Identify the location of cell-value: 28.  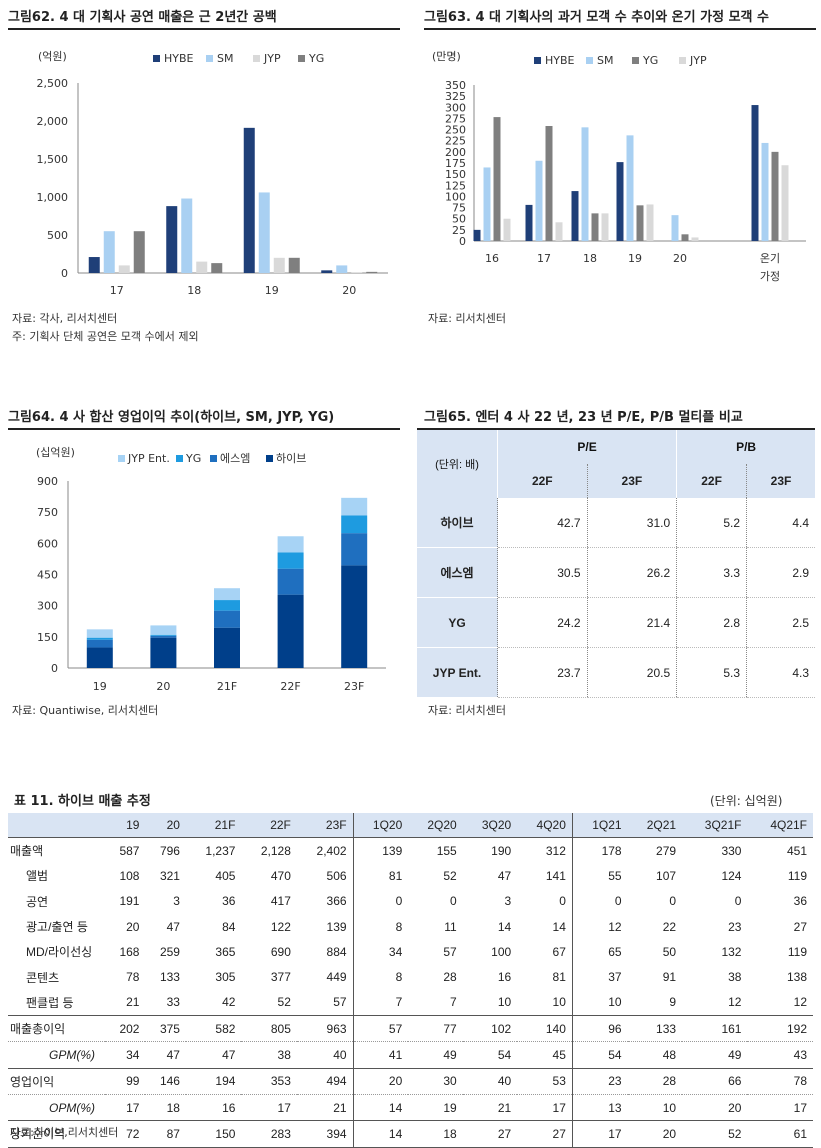
(655, 1081).